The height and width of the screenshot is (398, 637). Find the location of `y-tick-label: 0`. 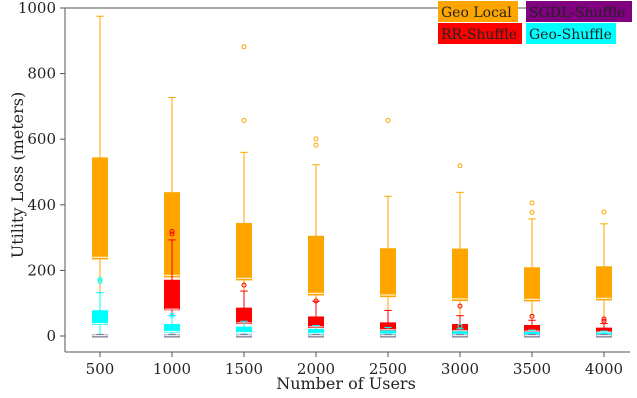

y-tick-label: 0 is located at coordinates (51, 336).